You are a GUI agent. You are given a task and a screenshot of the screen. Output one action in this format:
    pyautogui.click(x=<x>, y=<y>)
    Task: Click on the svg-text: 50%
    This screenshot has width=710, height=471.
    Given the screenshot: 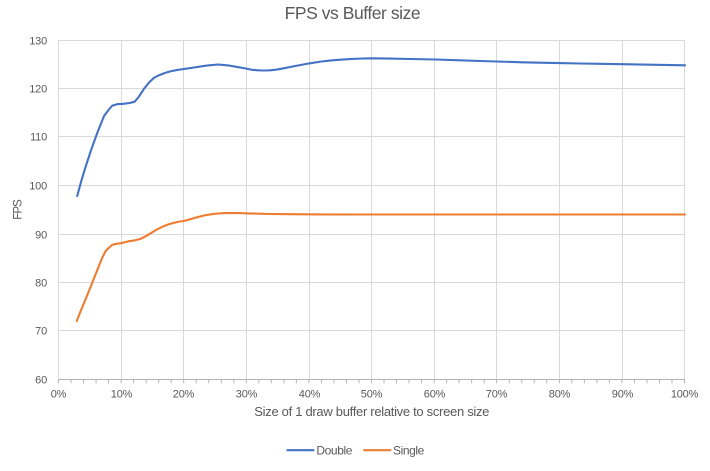 What is the action you would take?
    pyautogui.click(x=372, y=395)
    